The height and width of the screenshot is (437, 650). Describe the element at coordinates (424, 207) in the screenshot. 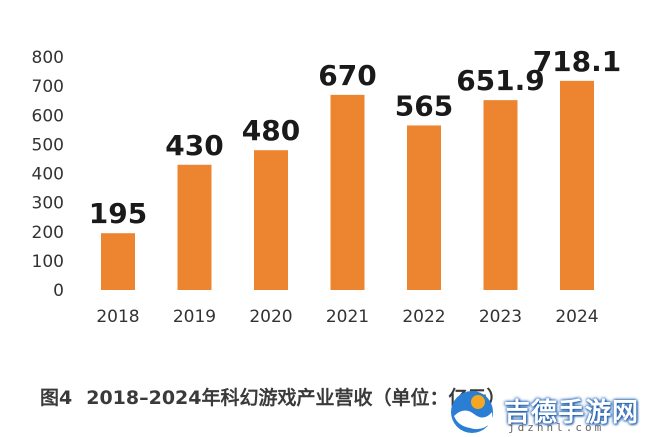

I see `bar-2022` at that location.